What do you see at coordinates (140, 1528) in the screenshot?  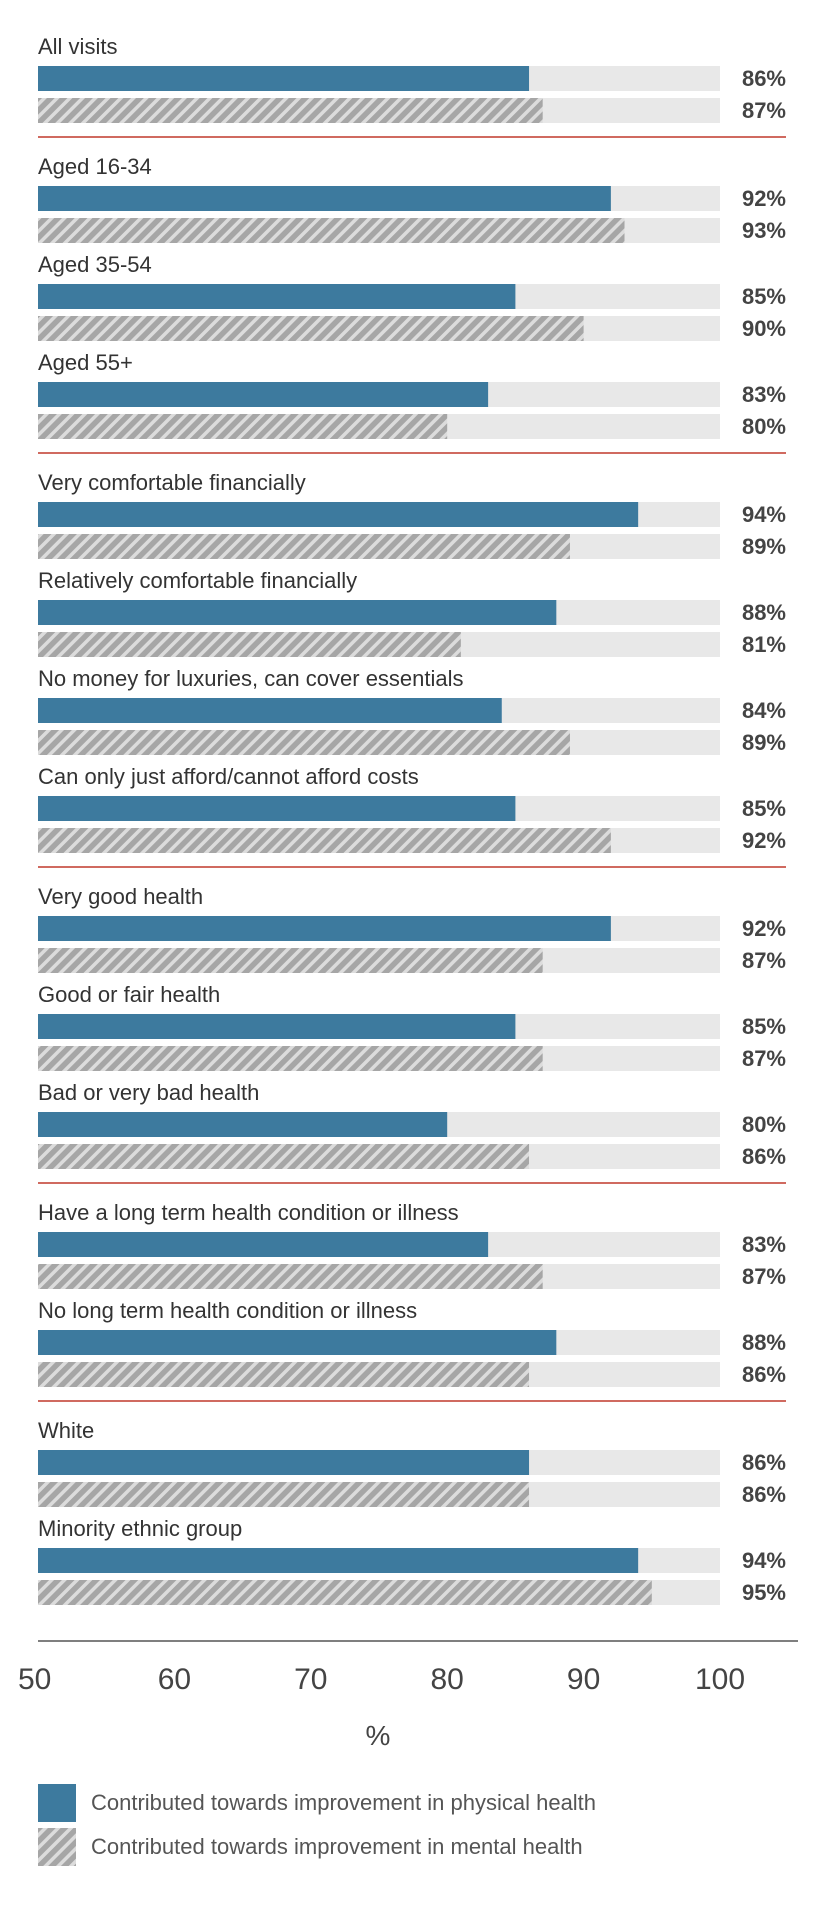 I see `category-label: Minority ethnic group` at bounding box center [140, 1528].